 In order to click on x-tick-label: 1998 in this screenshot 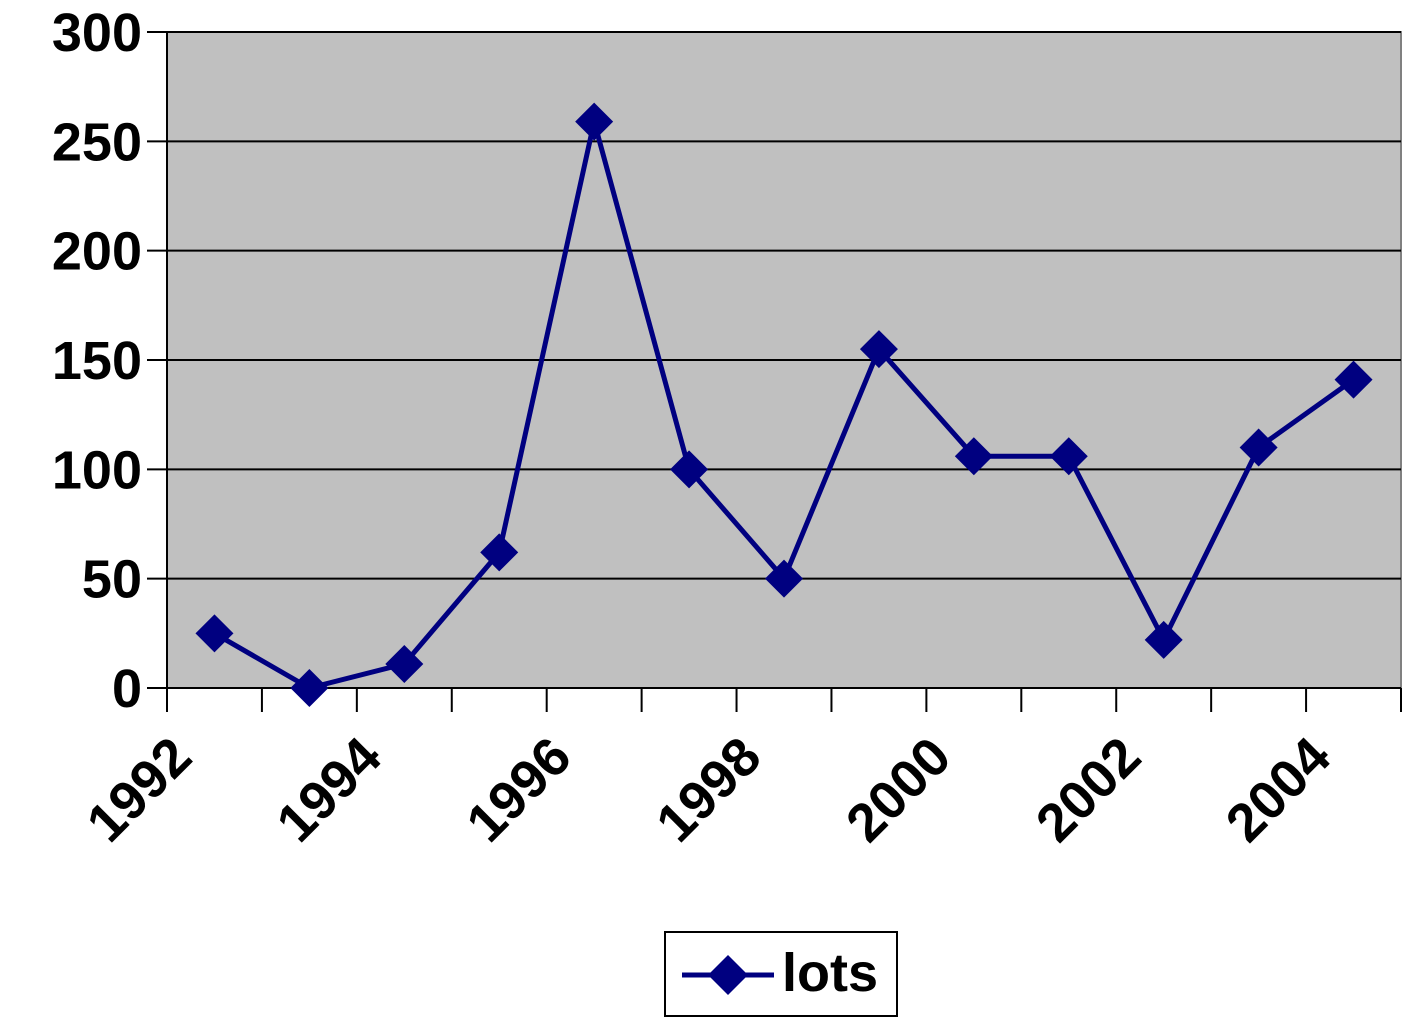, I will do `click(708, 789)`.